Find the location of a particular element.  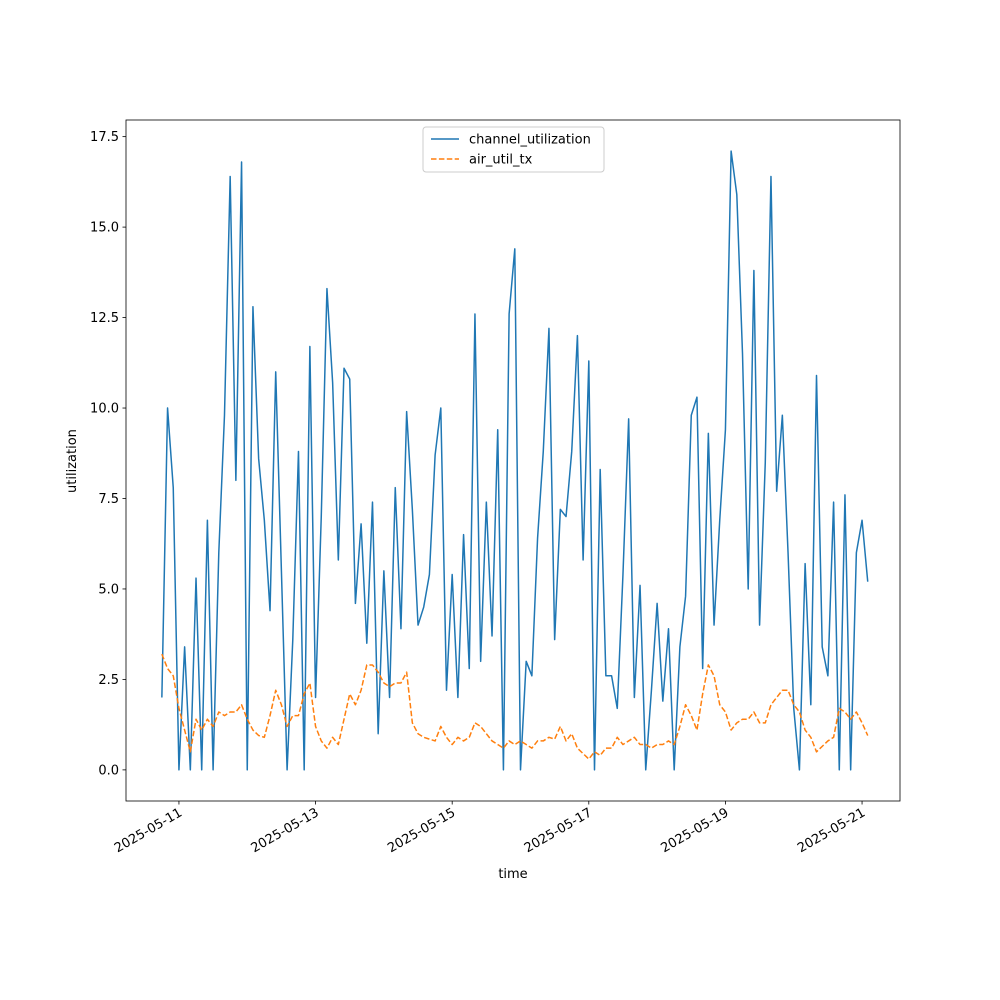

y-tick-label: 17.5 is located at coordinates (104, 137).